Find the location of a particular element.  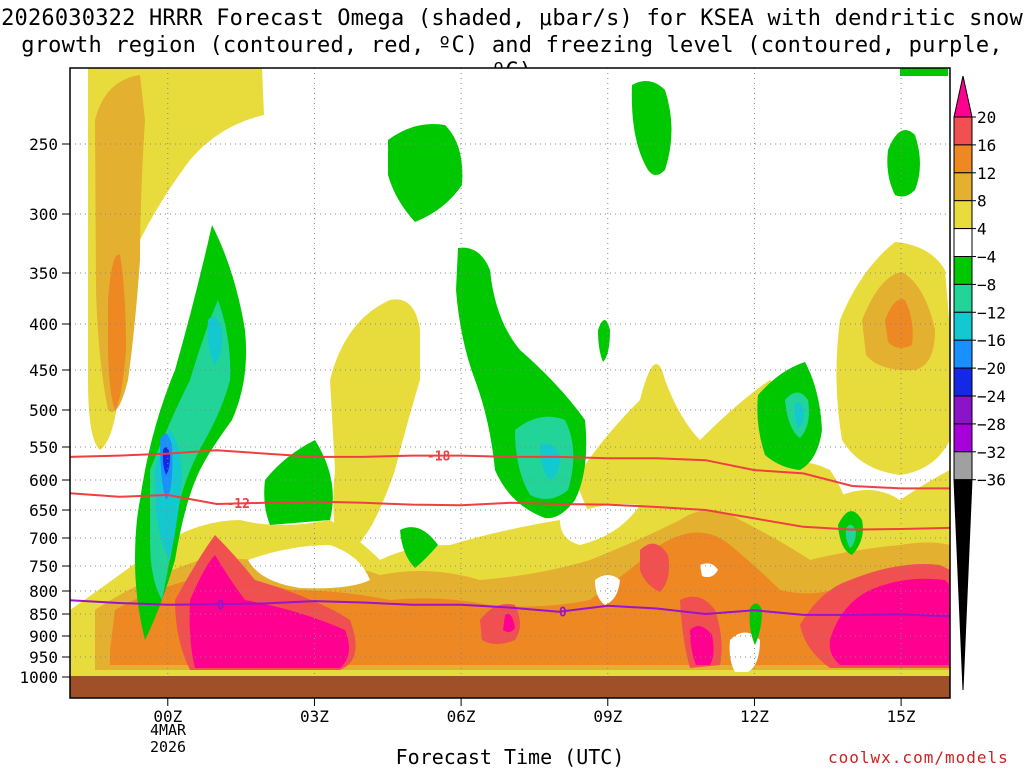

colorbar-label: −12 is located at coordinates (991, 312).